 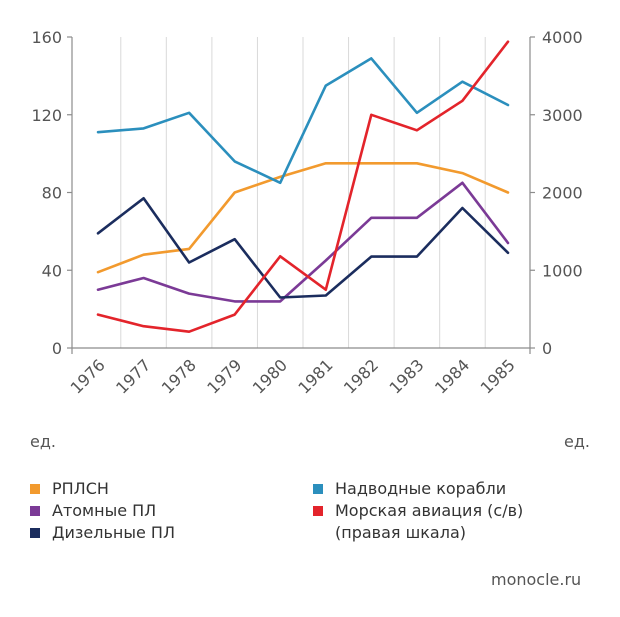 What do you see at coordinates (421, 488) in the screenshot?
I see `legend-label: Надводные корабли` at bounding box center [421, 488].